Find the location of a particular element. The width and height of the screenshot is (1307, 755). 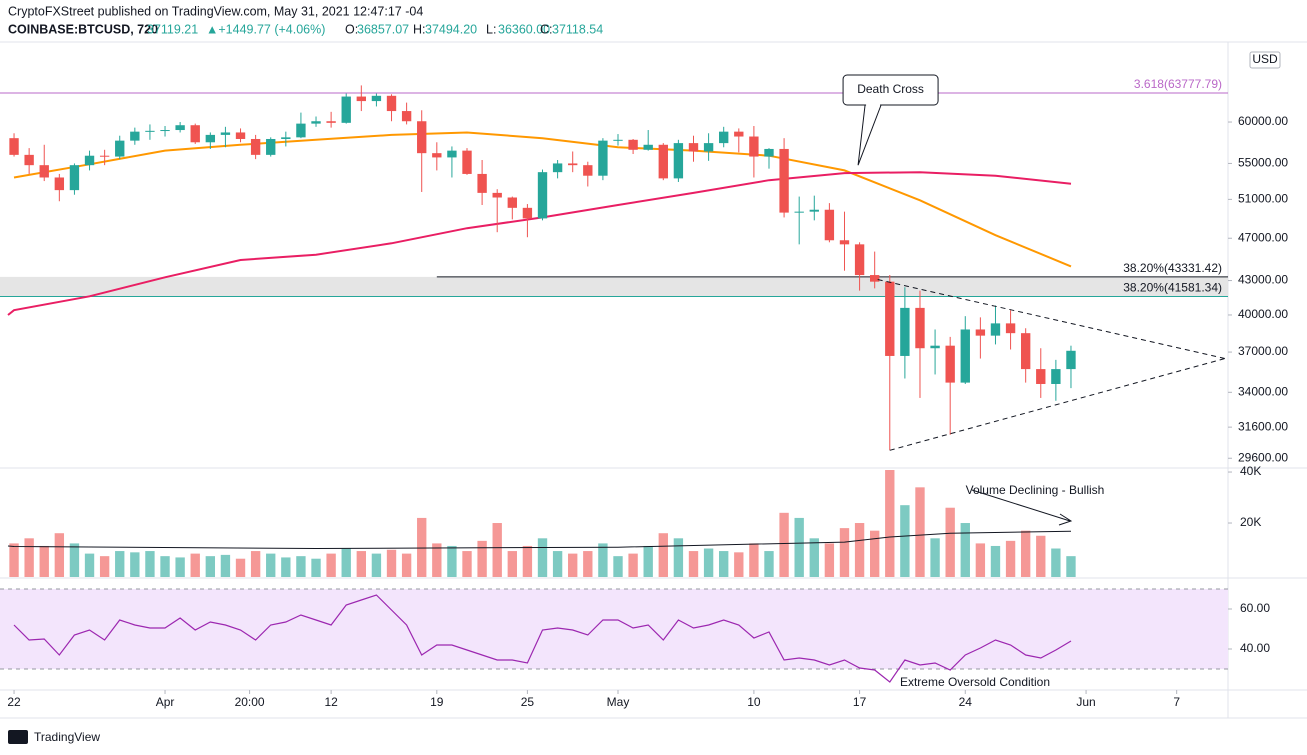

rsi-line is located at coordinates (542, 638).